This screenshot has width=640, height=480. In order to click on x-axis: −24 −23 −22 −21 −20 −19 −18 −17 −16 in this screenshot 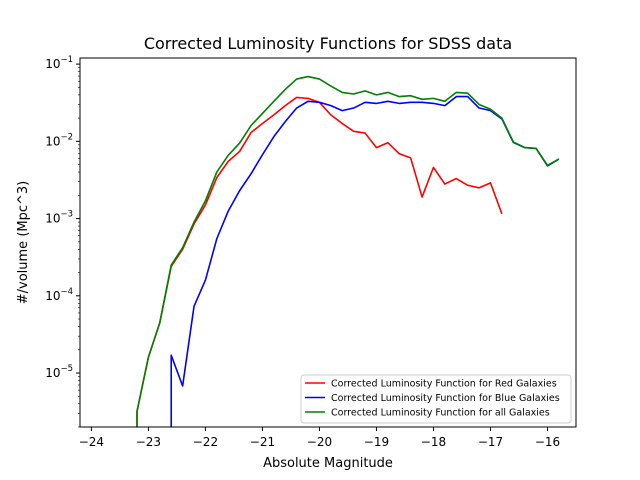, I will do `click(319, 438)`.